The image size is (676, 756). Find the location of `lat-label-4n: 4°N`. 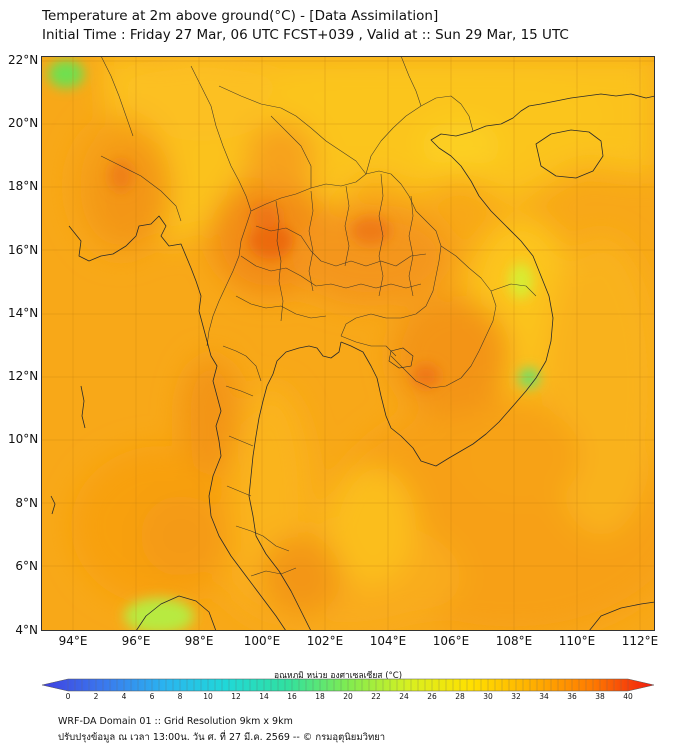

lat-label-4n: 4°N is located at coordinates (26, 630).